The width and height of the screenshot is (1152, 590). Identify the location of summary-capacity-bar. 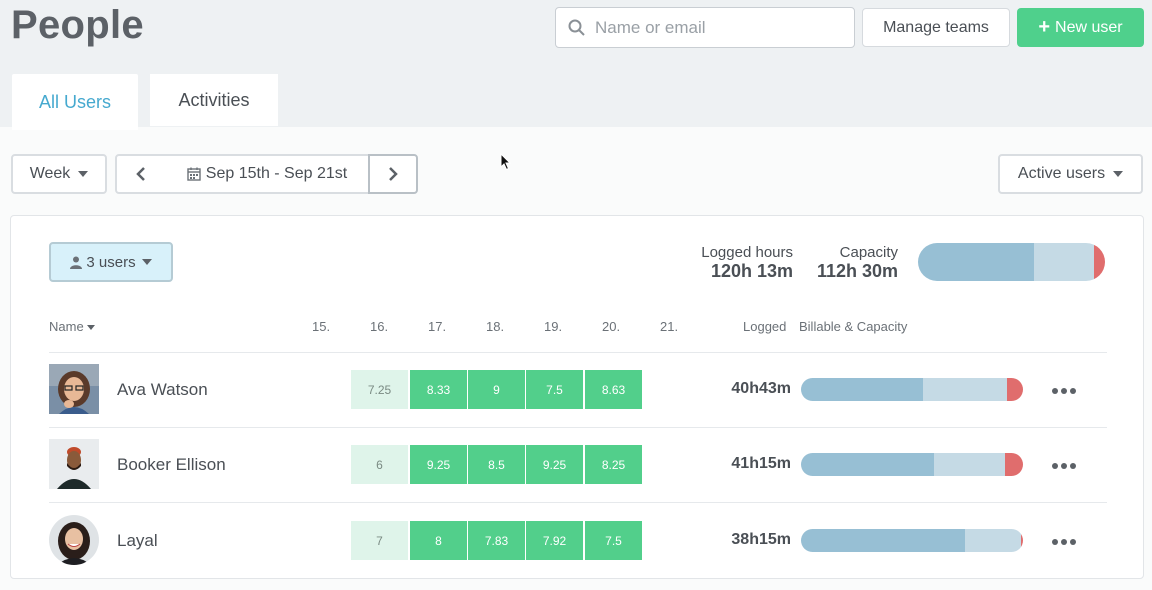
(1011, 262).